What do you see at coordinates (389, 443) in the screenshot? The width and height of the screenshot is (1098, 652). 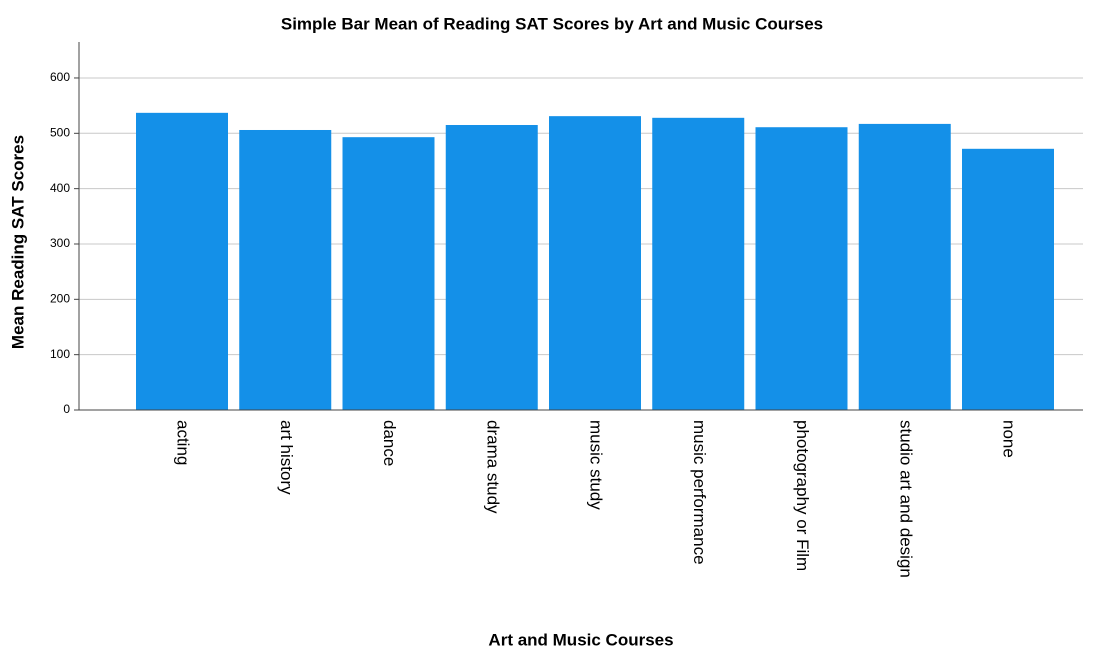 I see `x-tick-label: dance` at bounding box center [389, 443].